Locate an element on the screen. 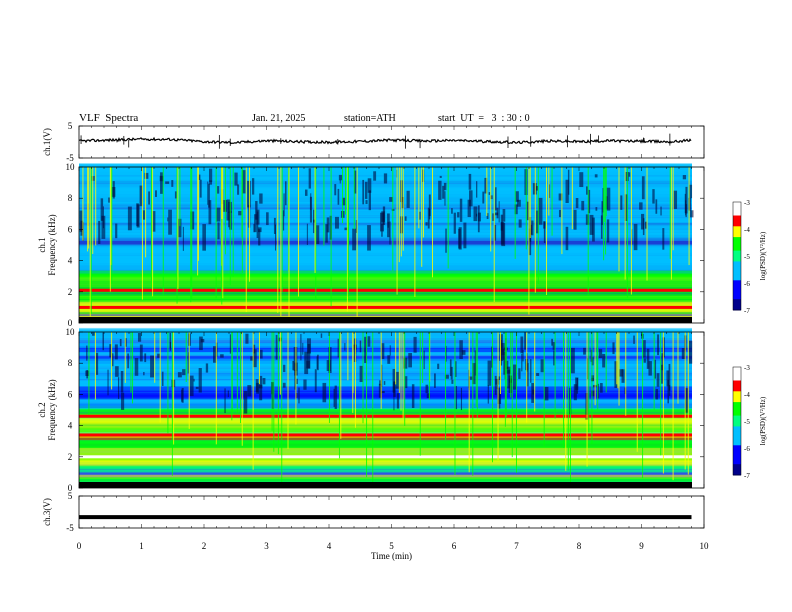  panel-frame is located at coordinates (391, 142).